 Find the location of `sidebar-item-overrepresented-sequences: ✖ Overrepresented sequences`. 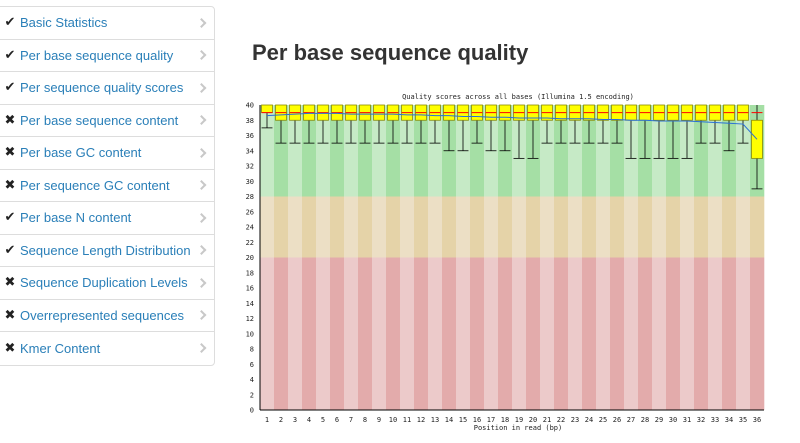

sidebar-item-overrepresented-sequences: ✖ Overrepresented sequences is located at coordinates (107, 316).